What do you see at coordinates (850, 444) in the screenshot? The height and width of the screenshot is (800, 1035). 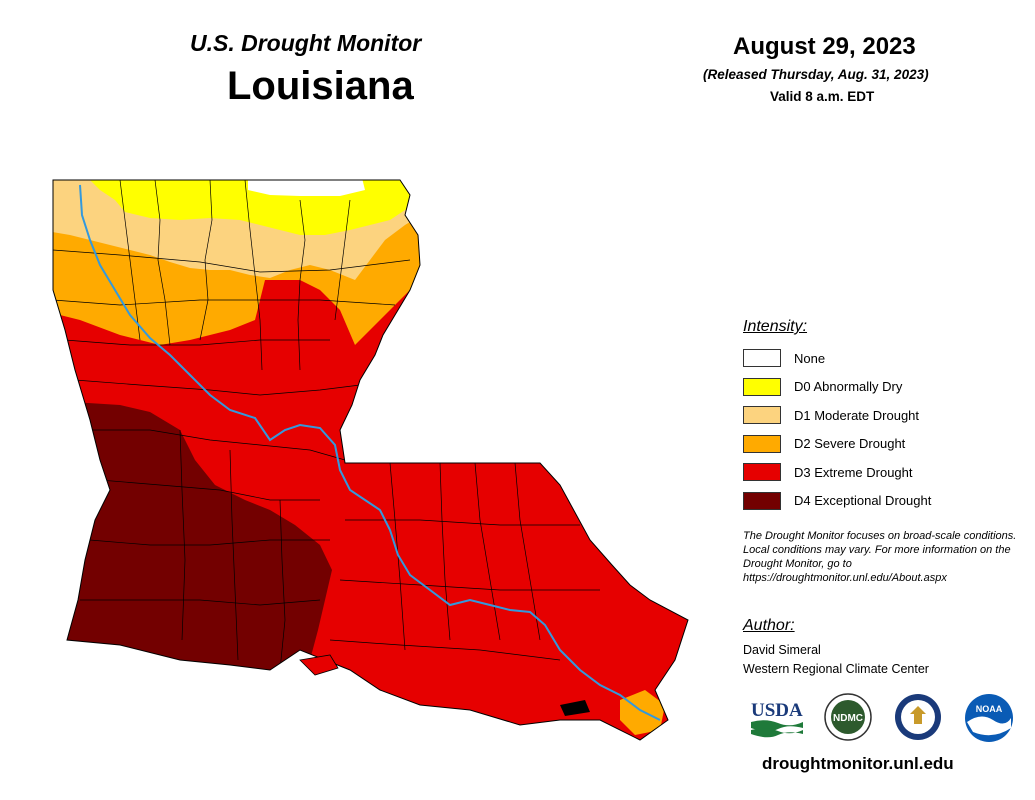 I see `legend-label: D2 Severe Drought` at bounding box center [850, 444].